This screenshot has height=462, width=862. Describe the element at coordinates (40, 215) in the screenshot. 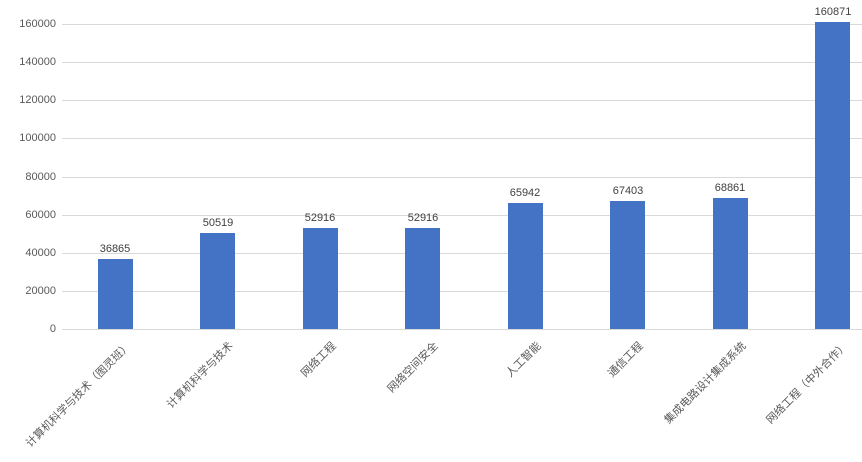

I see `y-tick-label: 60000` at that location.